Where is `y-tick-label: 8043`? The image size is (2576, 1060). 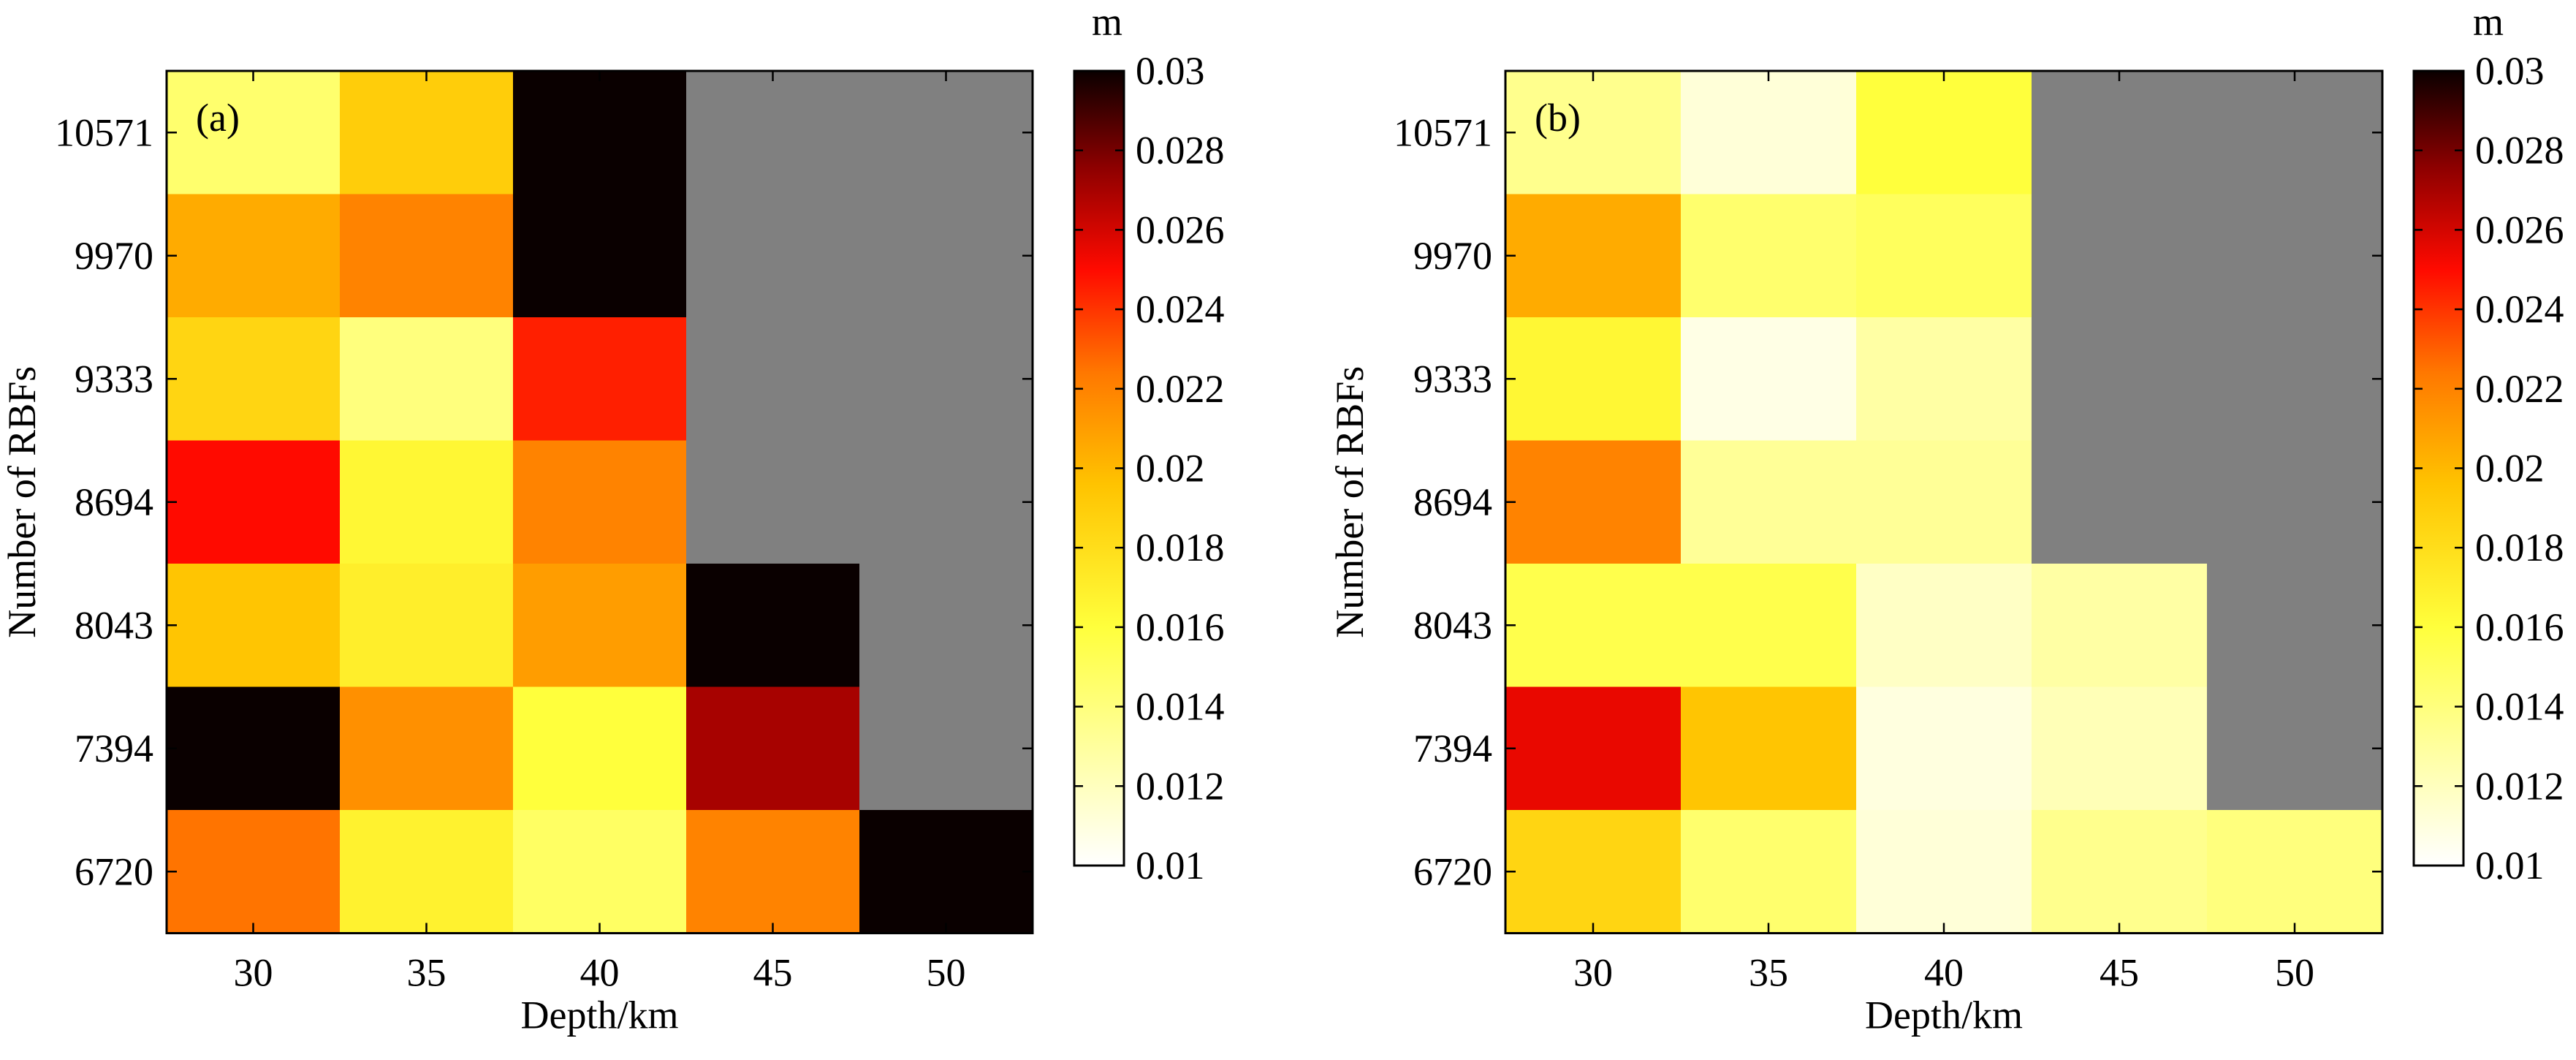
y-tick-label: 8043 is located at coordinates (1452, 625).